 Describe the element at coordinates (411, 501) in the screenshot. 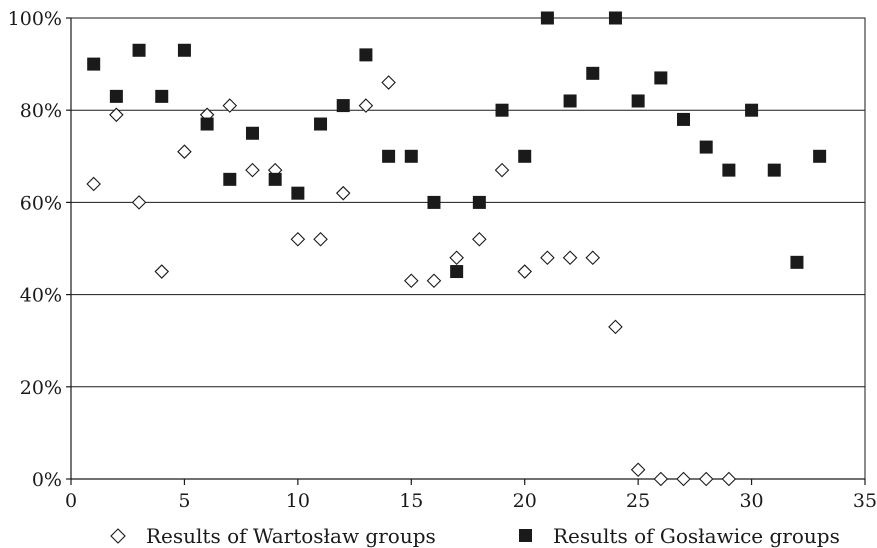

I see `x-tick-label: 15` at that location.